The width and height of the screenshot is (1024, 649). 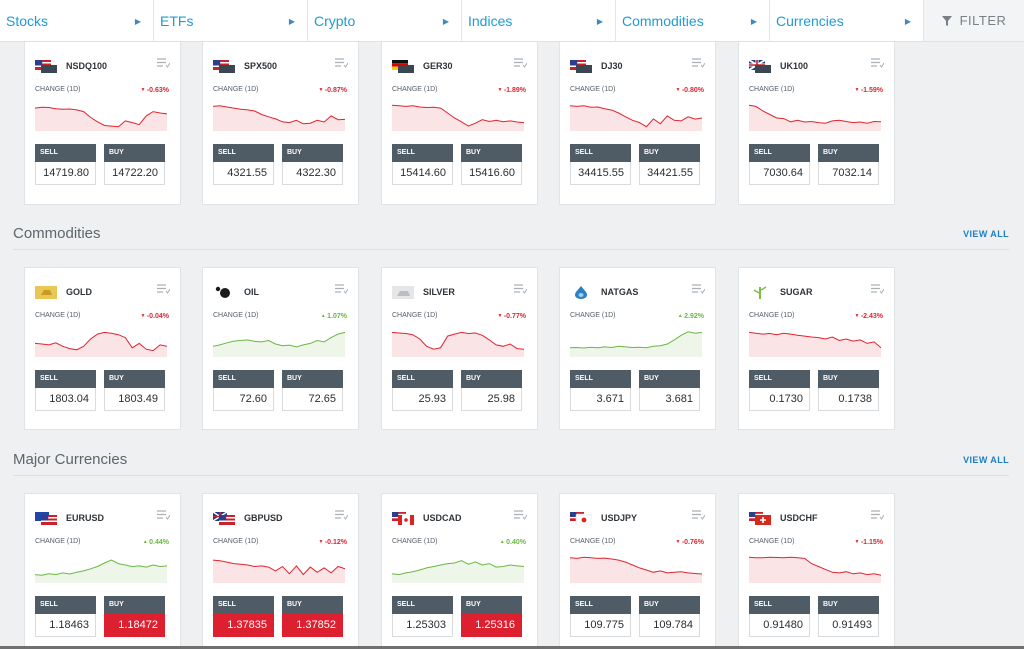 What do you see at coordinates (491, 625) in the screenshot?
I see `buy-price: 1.25316` at bounding box center [491, 625].